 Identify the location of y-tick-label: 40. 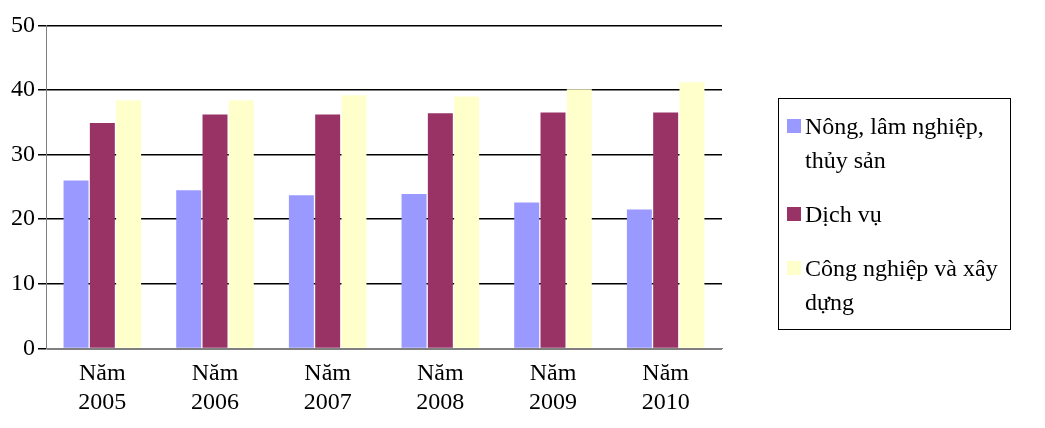
(23, 88).